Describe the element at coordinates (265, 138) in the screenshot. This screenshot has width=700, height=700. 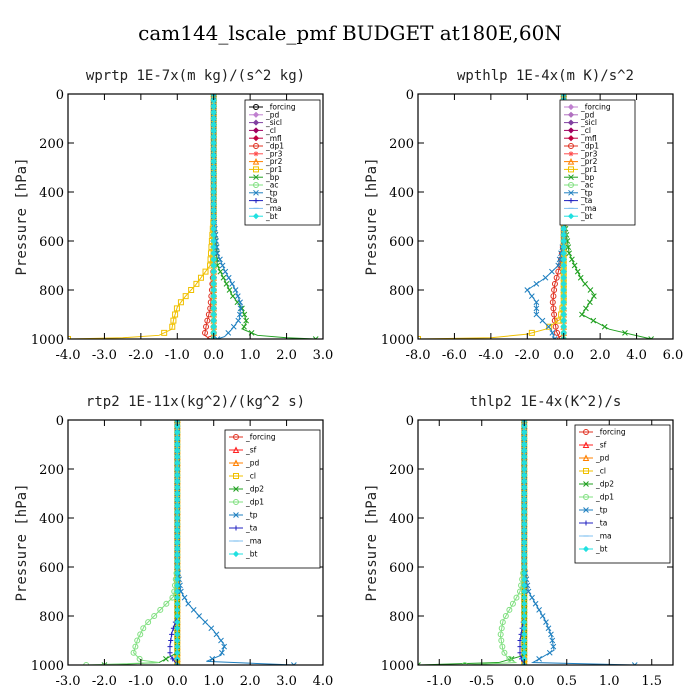
I see `legend-entry: _mfl` at that location.